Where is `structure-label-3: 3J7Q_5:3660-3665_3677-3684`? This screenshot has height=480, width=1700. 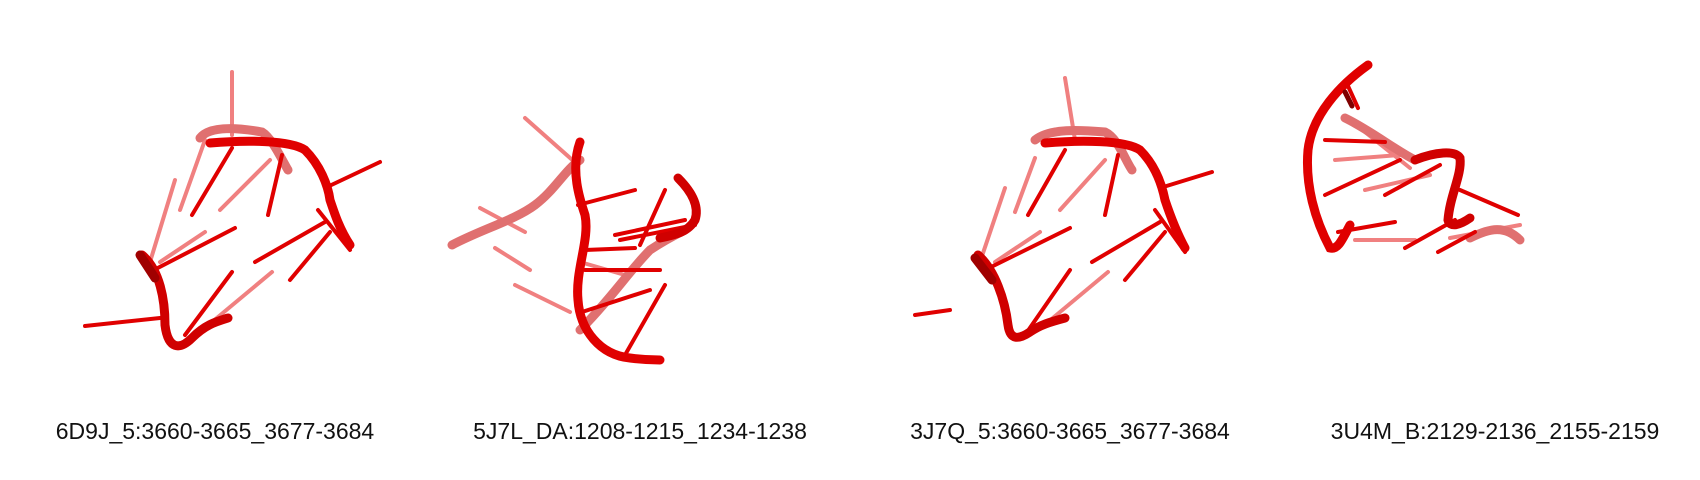
structure-label-3: 3J7Q_5:3660-3665_3677-3684 is located at coordinates (1070, 431).